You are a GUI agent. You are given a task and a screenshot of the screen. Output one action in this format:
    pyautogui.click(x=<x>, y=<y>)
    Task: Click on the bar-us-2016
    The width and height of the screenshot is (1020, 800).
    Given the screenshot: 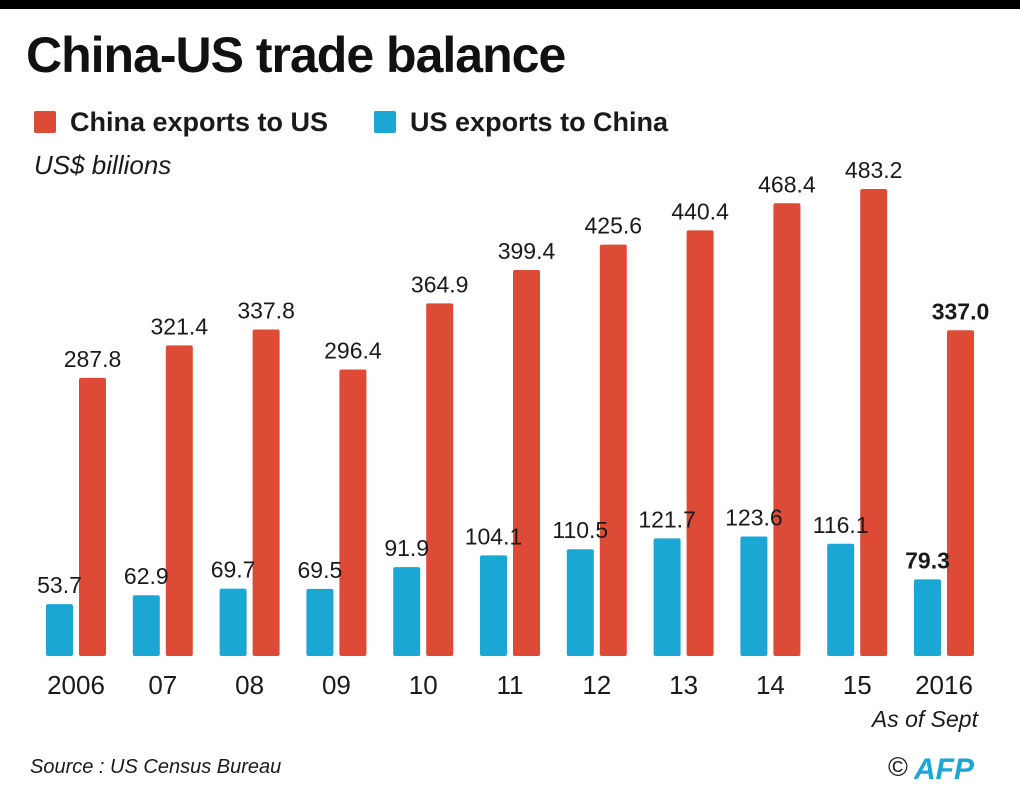 What is the action you would take?
    pyautogui.click(x=927, y=617)
    